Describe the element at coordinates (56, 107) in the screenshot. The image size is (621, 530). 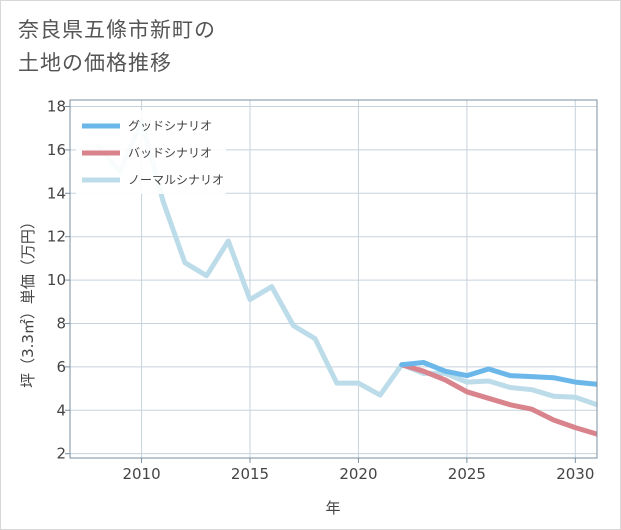
I see `y-tick-label: 18` at that location.